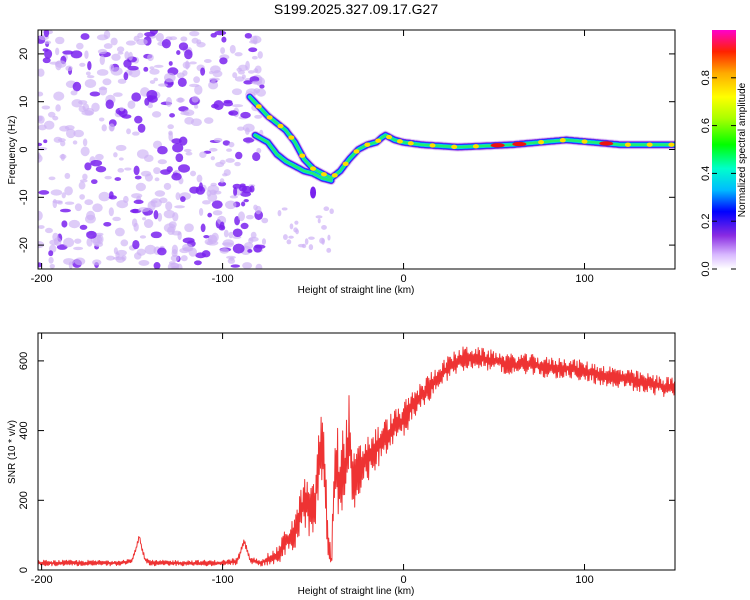 The image size is (750, 600). I want to click on ridge-band, so click(293, 157).